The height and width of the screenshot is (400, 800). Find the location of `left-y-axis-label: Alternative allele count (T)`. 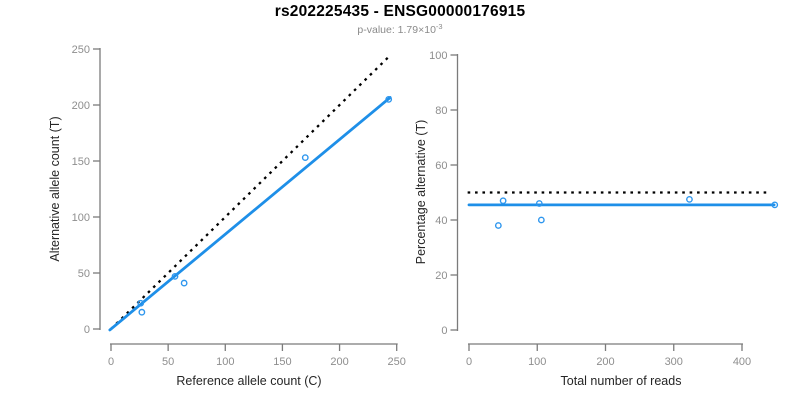

left-y-axis-label: Alternative allele count (T) is located at coordinates (55, 189).